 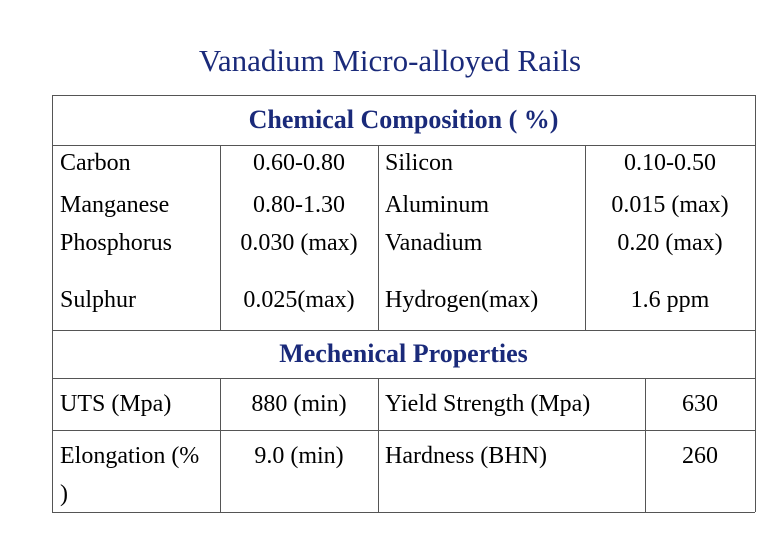 What do you see at coordinates (299, 456) in the screenshot?
I see `cell: 9.0 (min)` at bounding box center [299, 456].